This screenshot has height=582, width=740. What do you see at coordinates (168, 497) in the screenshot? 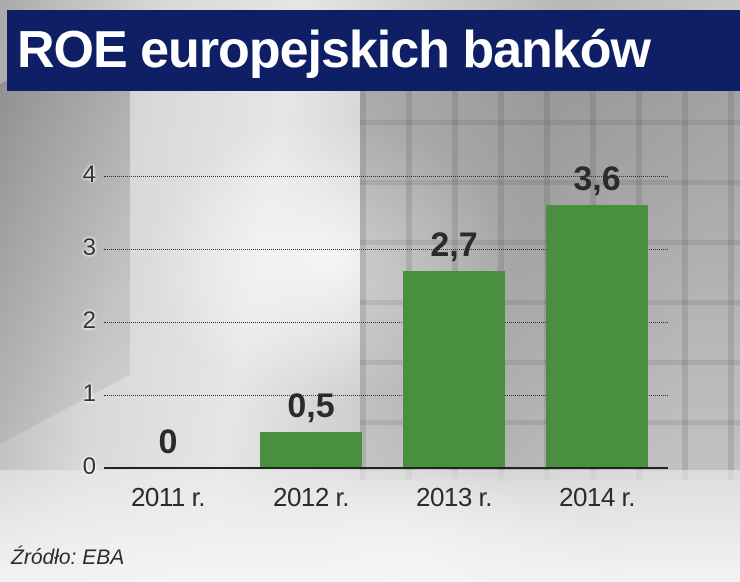
I see `x-axis-category-label: 2011 r.` at bounding box center [168, 497].